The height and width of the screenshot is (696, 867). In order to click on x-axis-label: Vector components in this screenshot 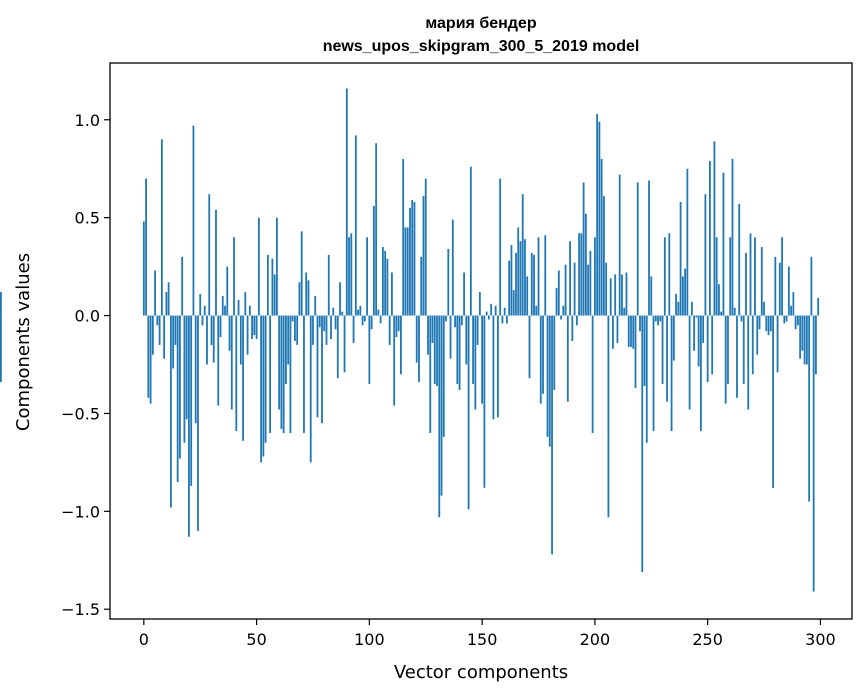, I will do `click(481, 672)`.